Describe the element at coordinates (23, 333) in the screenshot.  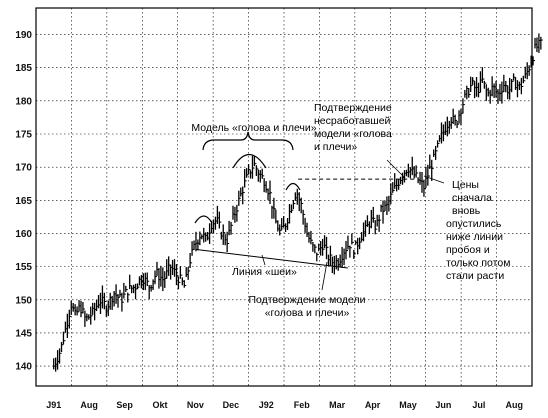
I see `y-tick-label: 145` at that location.